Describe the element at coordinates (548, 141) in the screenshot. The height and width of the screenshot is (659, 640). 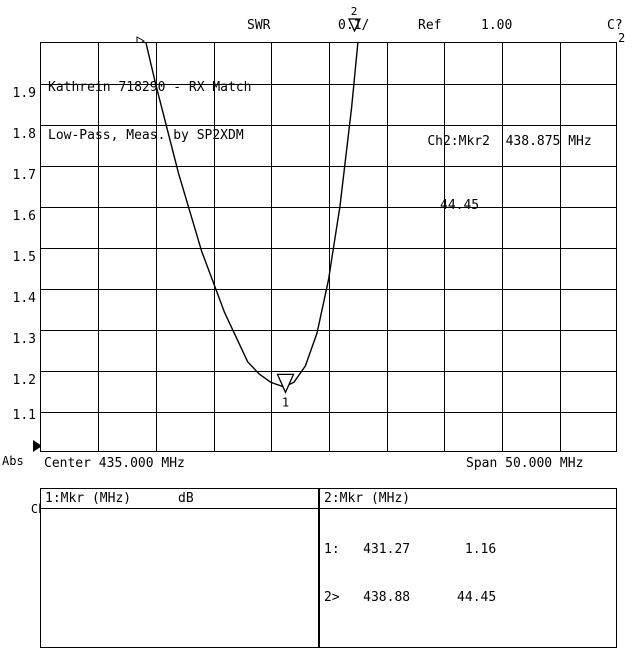
I see `marker-readout-frequency: 438.875 MHz` at that location.